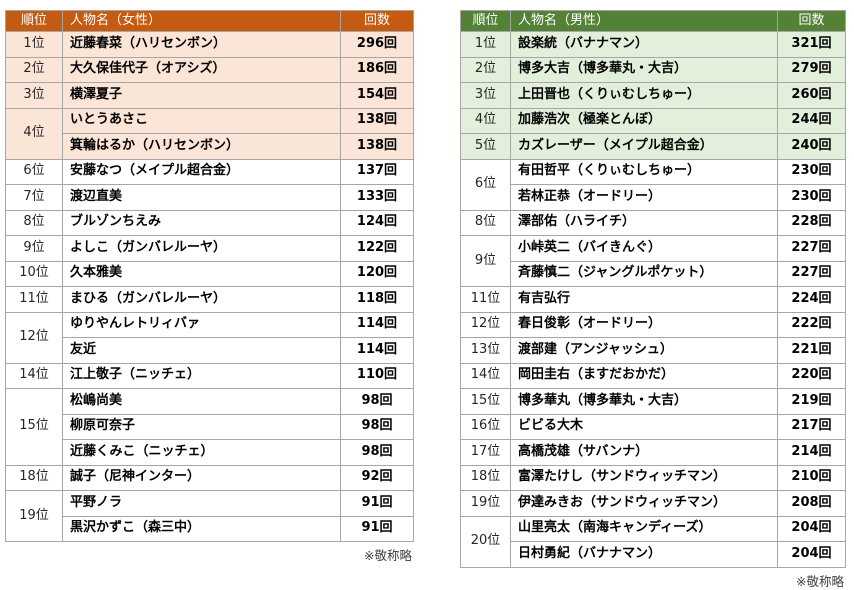  What do you see at coordinates (644, 44) in the screenshot?
I see `name-cell: 設楽統（バナナマン）` at bounding box center [644, 44].